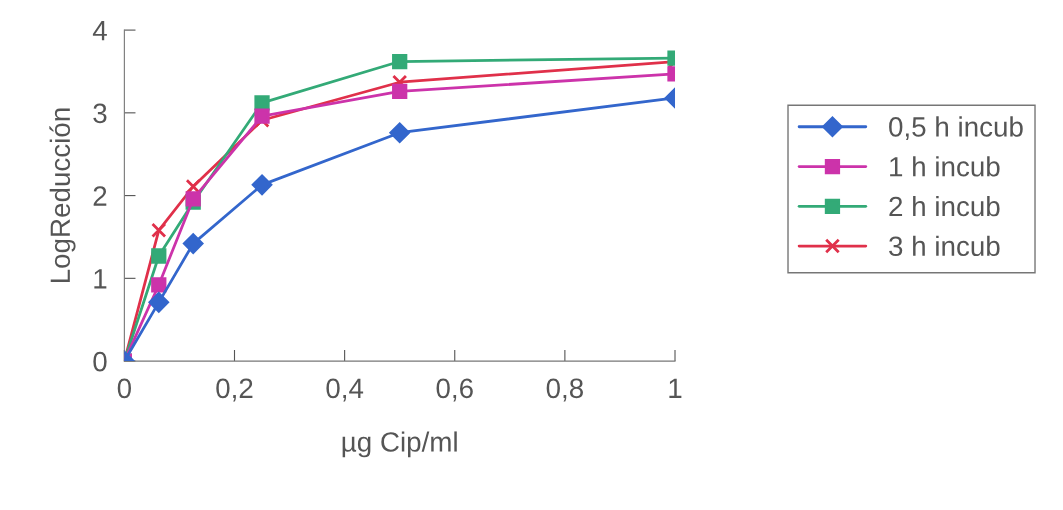 This screenshot has height=510, width=1063. What do you see at coordinates (399, 444) in the screenshot?
I see `x-axis-title: µg Cip/ml` at bounding box center [399, 444].